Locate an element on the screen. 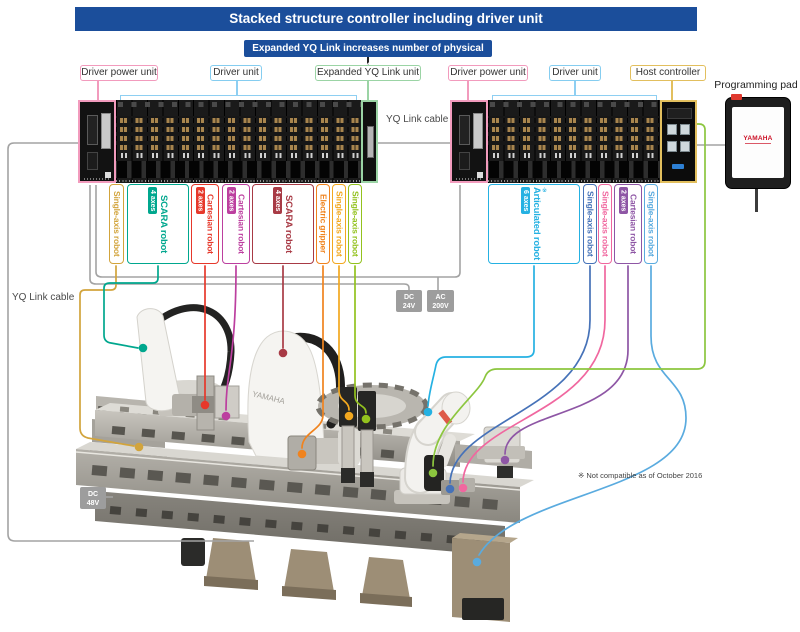 The height and width of the screenshot is (632, 800). driver-unit-modules-right is located at coordinates (574, 141).